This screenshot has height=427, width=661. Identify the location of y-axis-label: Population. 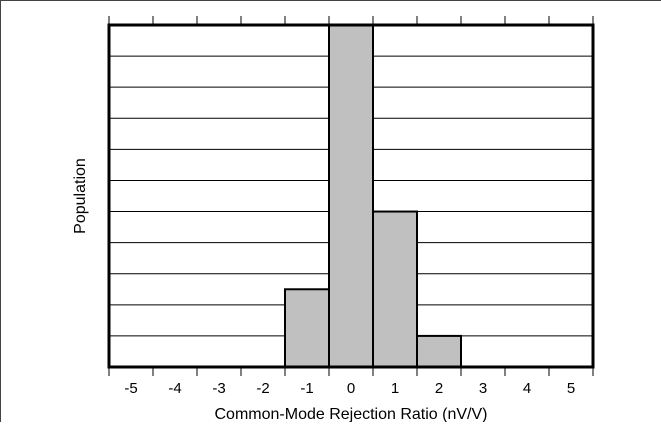
(80, 196).